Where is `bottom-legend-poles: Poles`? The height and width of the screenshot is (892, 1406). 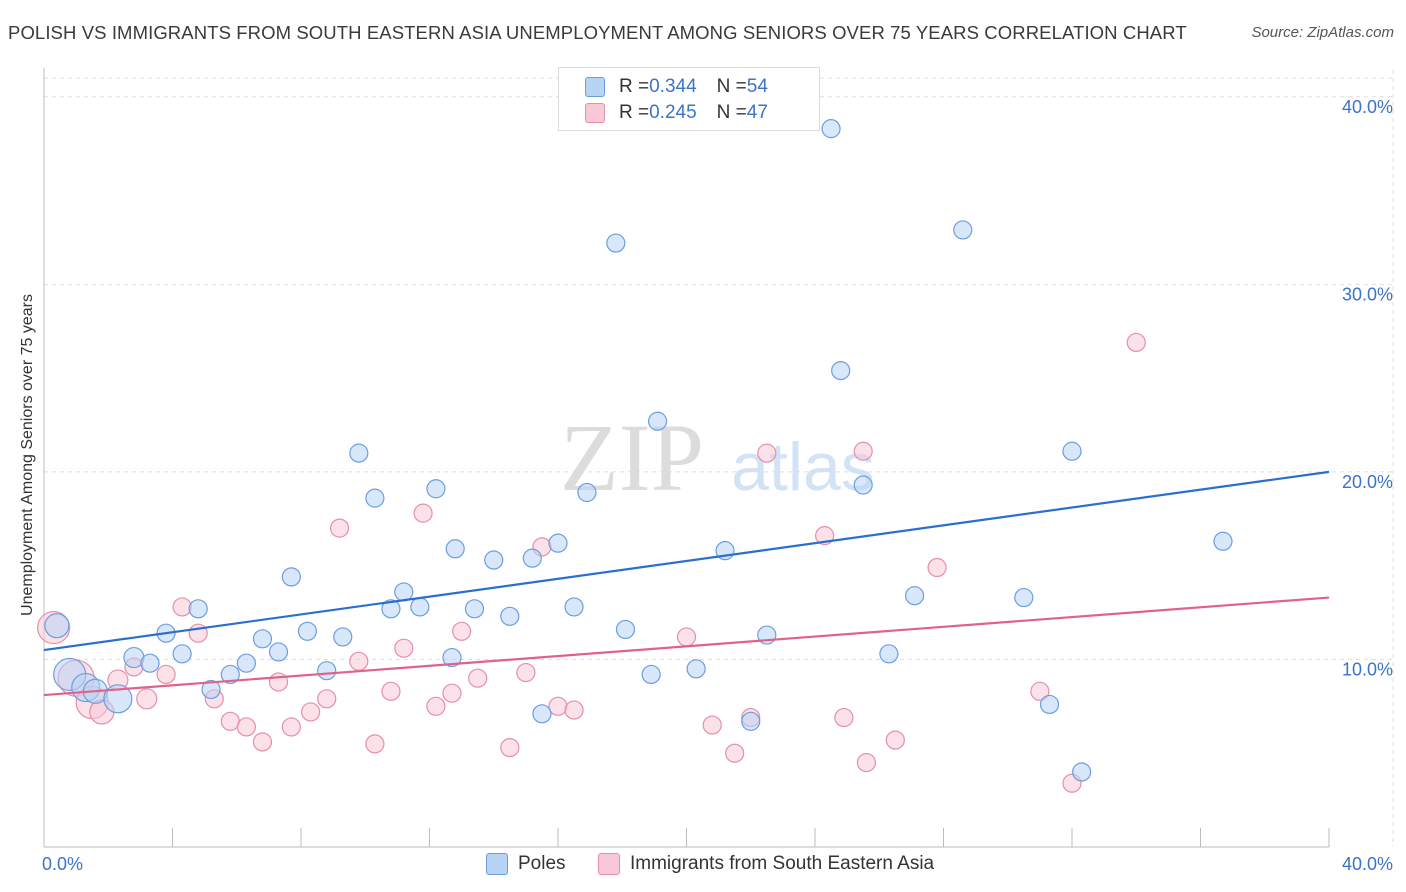 bottom-legend-poles: Poles is located at coordinates (526, 864).